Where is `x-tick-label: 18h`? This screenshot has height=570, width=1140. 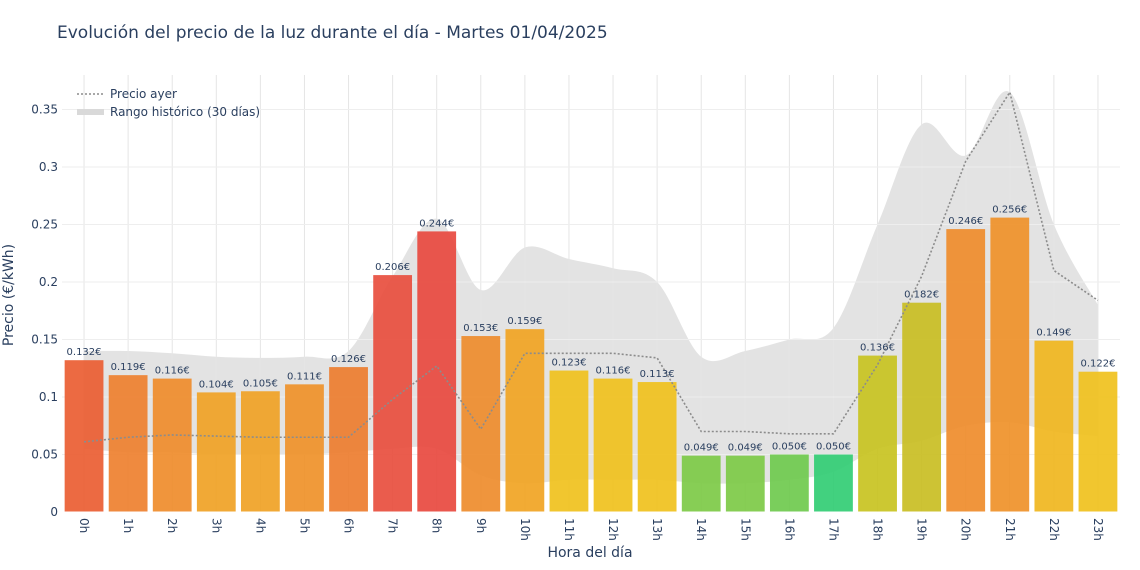
x-tick-label: 18h is located at coordinates (878, 529).